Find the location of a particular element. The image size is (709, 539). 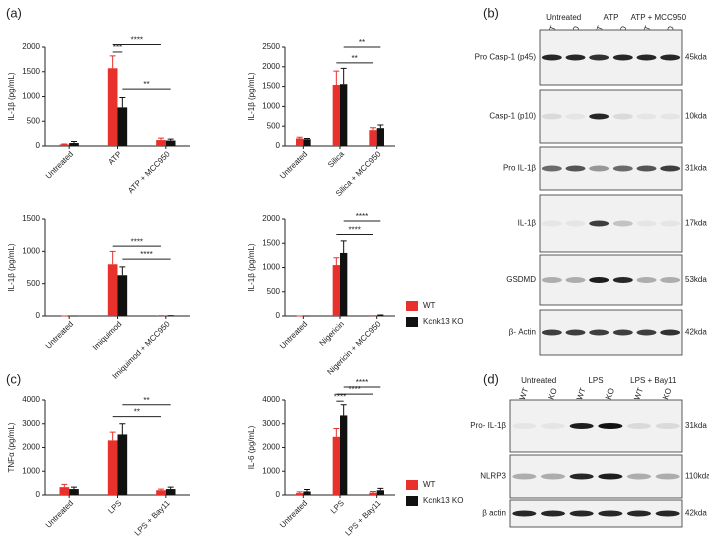

blot-size-label: 45kda is located at coordinates (696, 57).